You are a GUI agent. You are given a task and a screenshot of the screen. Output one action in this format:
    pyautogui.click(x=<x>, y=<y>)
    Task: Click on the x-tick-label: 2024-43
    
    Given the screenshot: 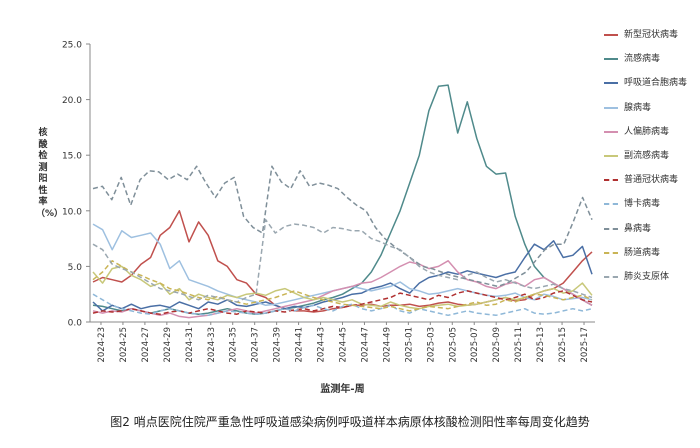 What is the action you would take?
    pyautogui.click(x=322, y=345)
    